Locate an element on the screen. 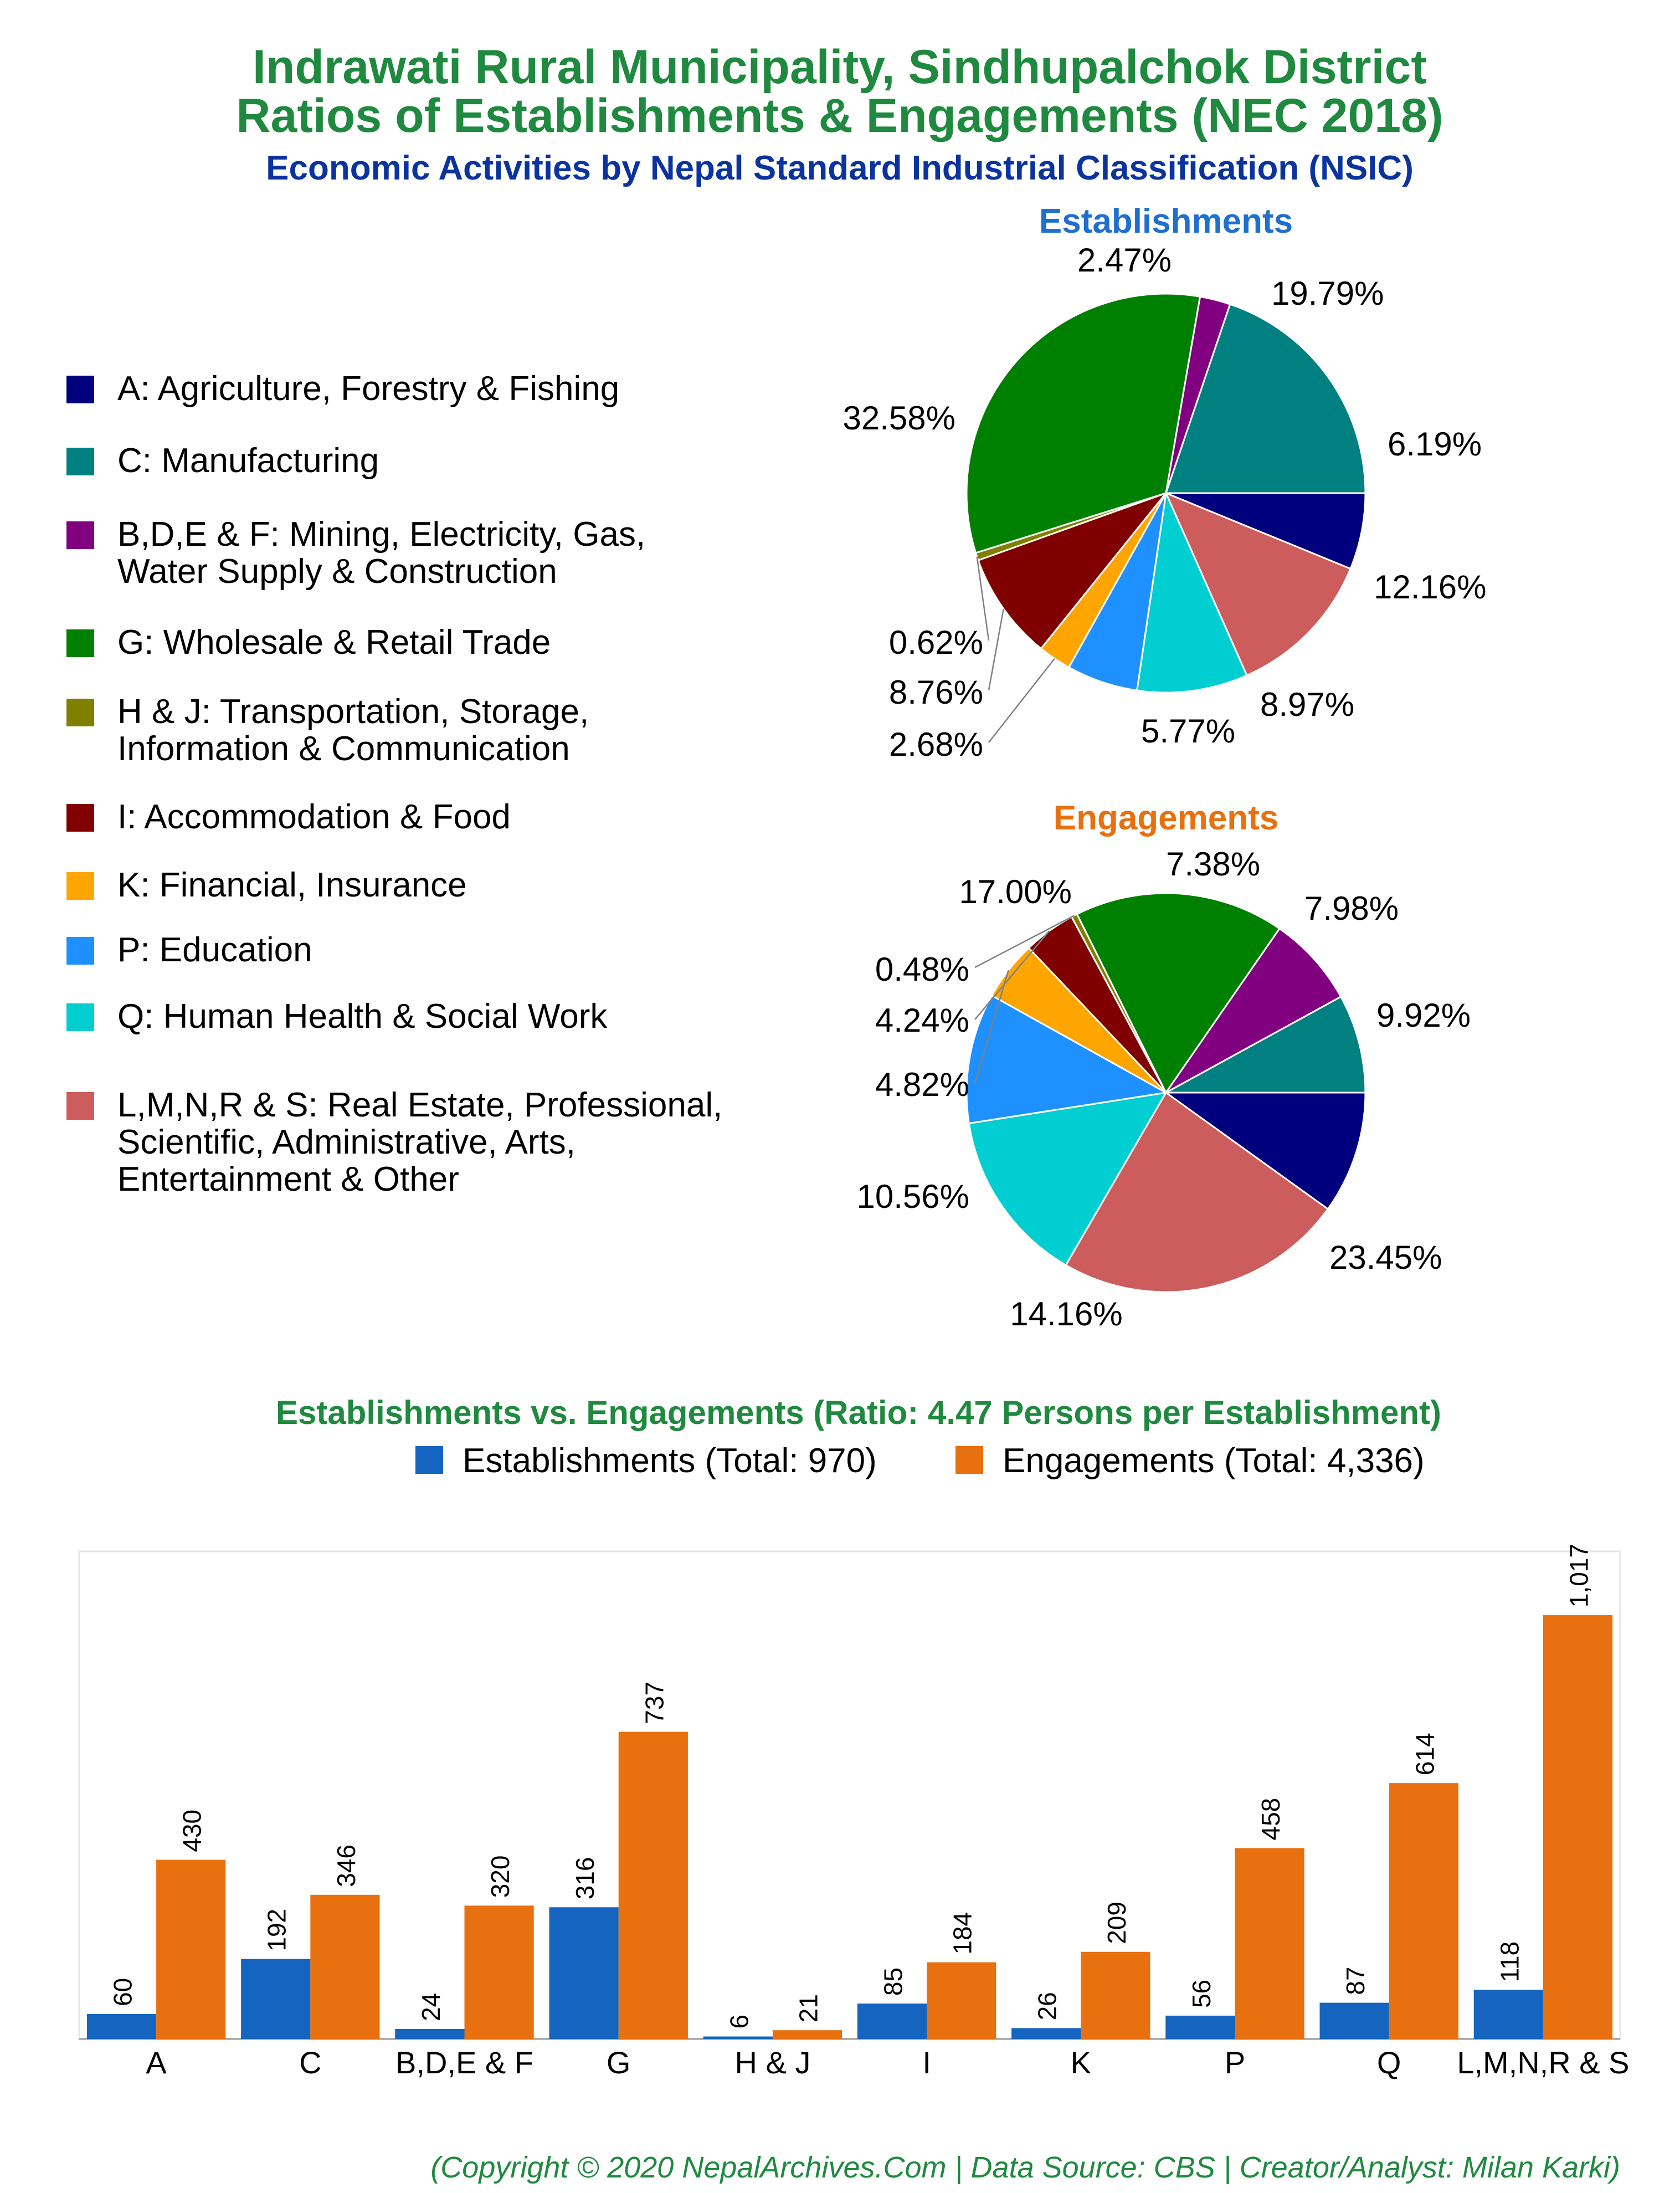 The height and width of the screenshot is (2193, 1680). bar-value-label-establishments-l-m-n-r-s: 118 is located at coordinates (1509, 1961).